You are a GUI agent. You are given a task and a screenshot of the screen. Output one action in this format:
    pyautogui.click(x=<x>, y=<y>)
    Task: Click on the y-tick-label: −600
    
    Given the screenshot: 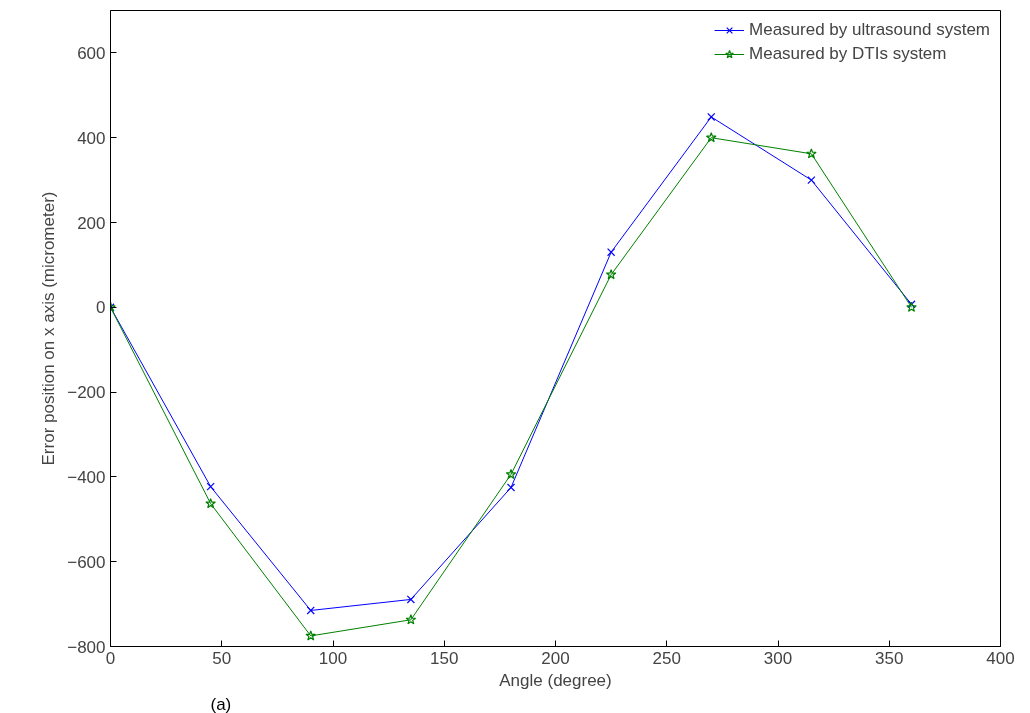 What is the action you would take?
    pyautogui.click(x=86, y=562)
    